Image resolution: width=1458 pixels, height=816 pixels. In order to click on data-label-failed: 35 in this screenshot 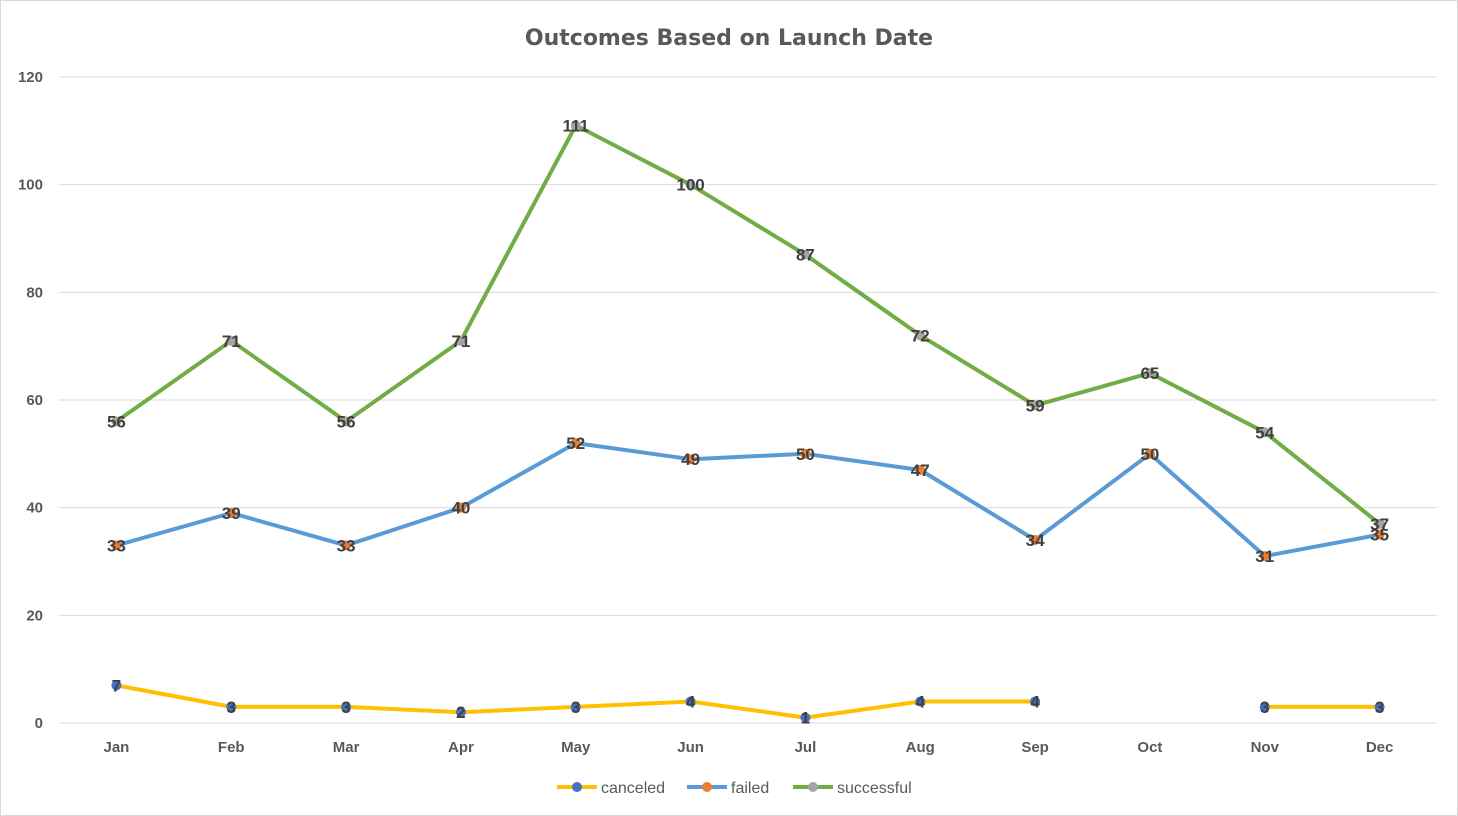, I will do `click(1379, 535)`.